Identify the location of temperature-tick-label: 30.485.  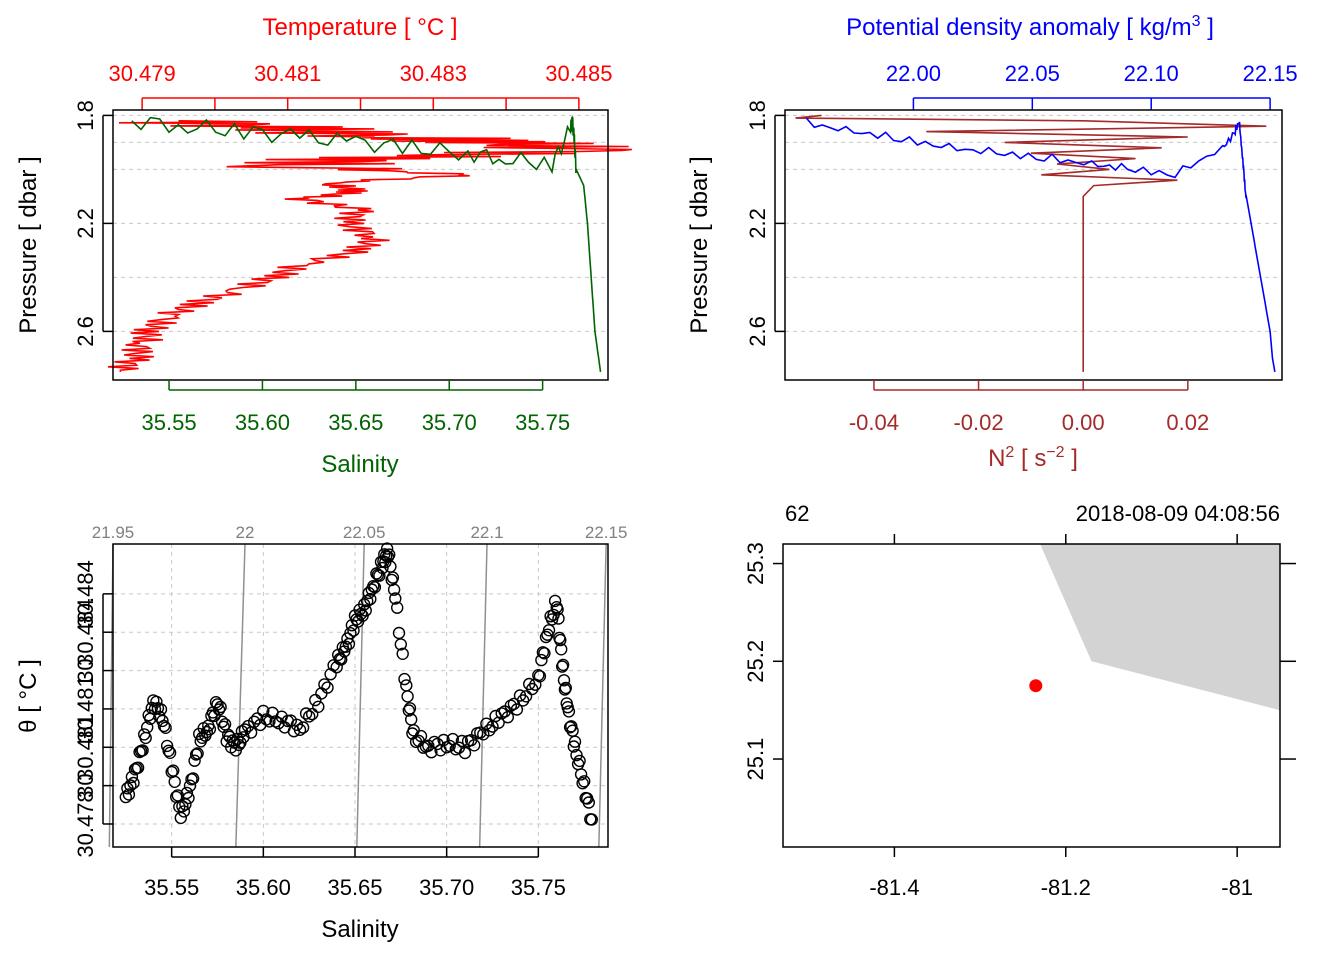
(578, 73).